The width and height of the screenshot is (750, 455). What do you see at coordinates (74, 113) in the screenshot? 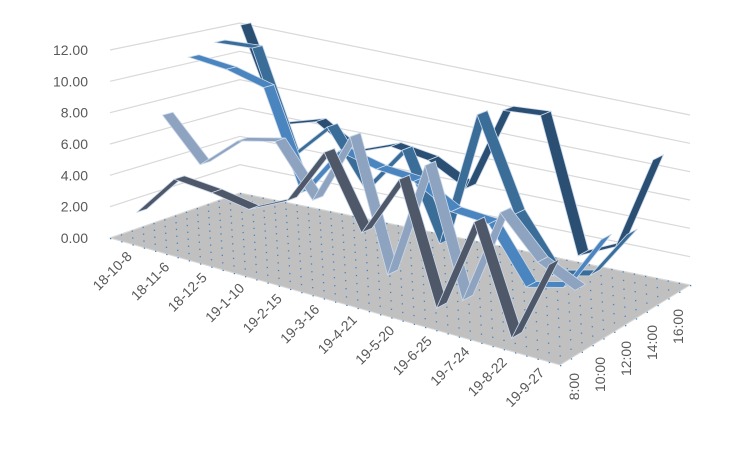
I see `y-tick-label: 8.00` at bounding box center [74, 113].